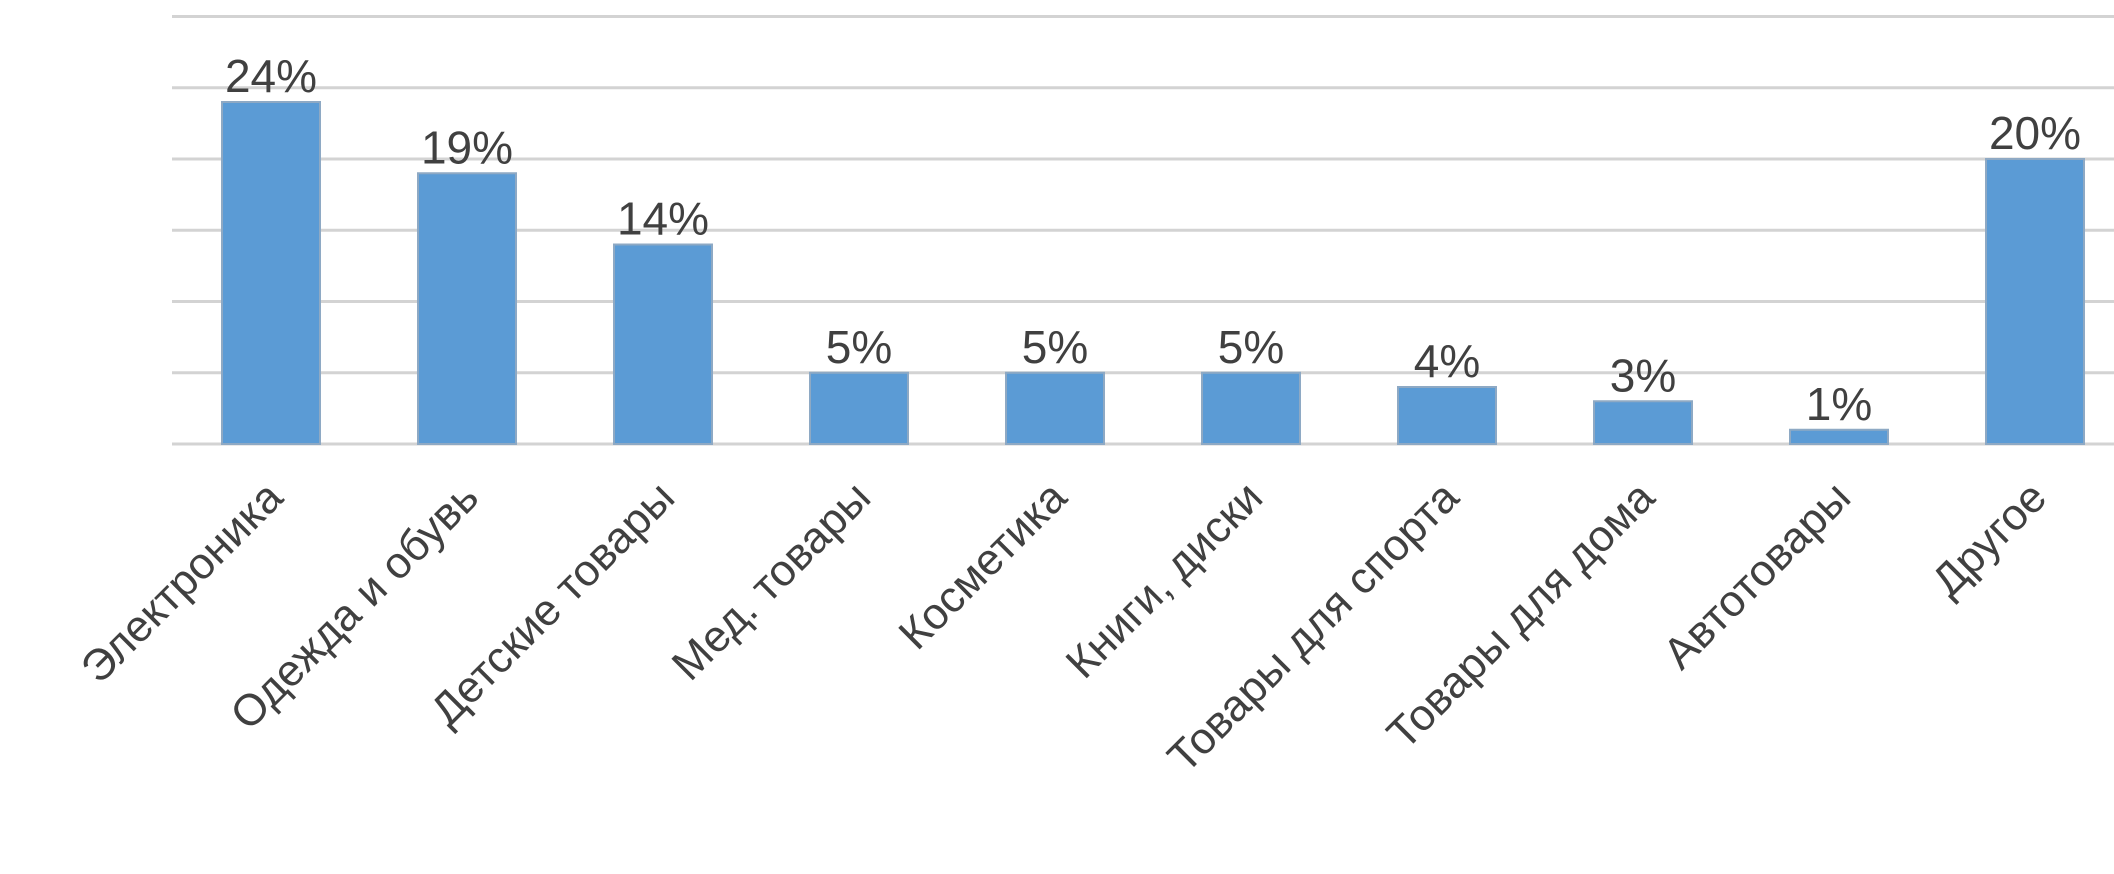 This screenshot has width=2114, height=874. What do you see at coordinates (1839, 404) in the screenshot?
I see `data-label: 1%` at bounding box center [1839, 404].